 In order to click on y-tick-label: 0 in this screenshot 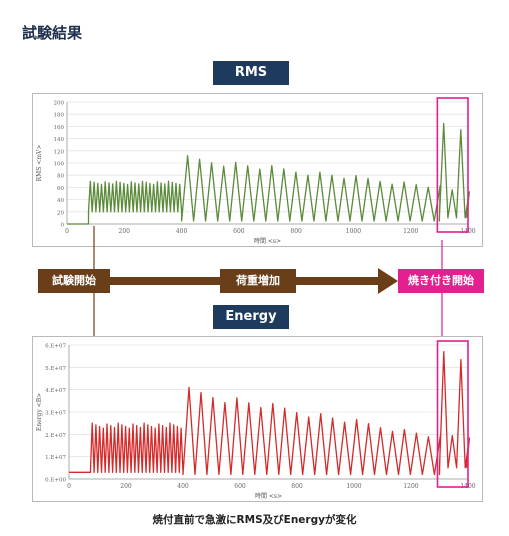, I will do `click(63, 226)`.